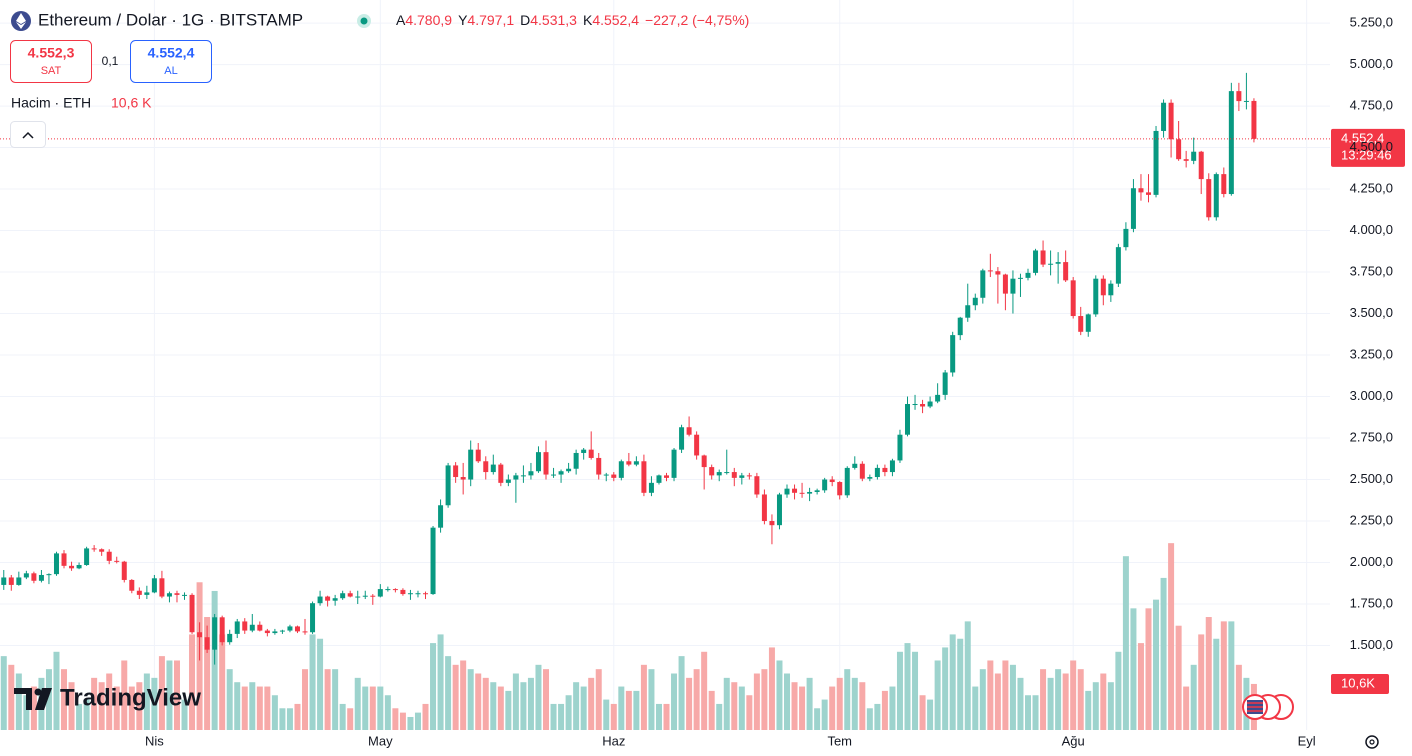 The width and height of the screenshot is (1412, 756). I want to click on buy-button, so click(171, 61).